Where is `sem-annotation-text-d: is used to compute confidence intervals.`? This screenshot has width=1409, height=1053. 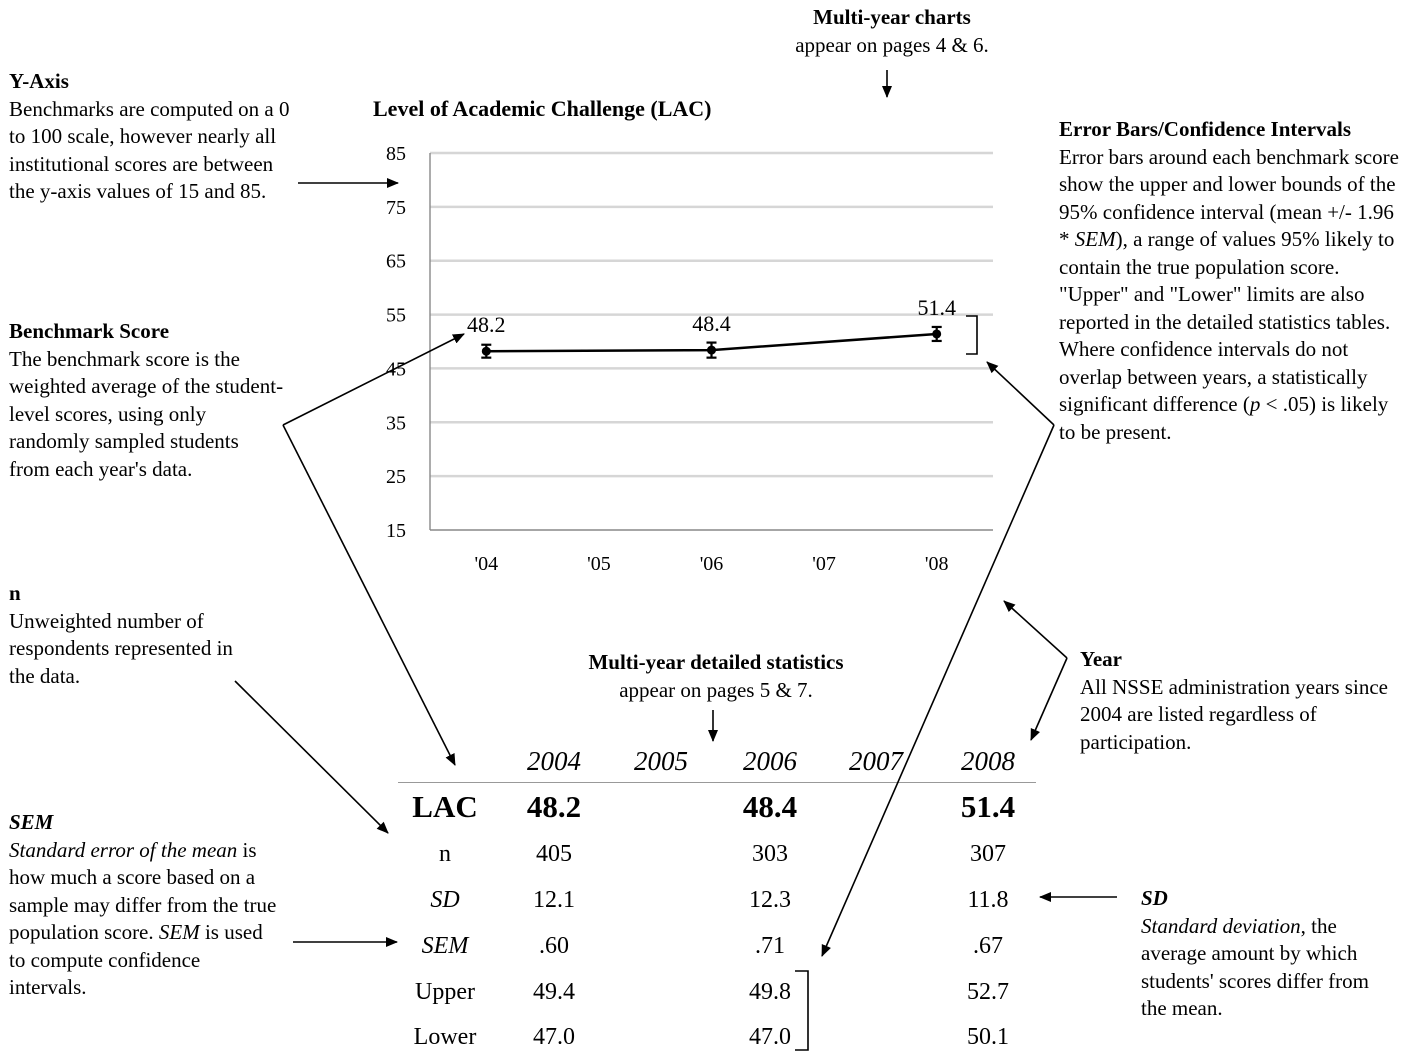
sem-annotation-text-d: is used to compute confidence intervals. is located at coordinates (136, 959).